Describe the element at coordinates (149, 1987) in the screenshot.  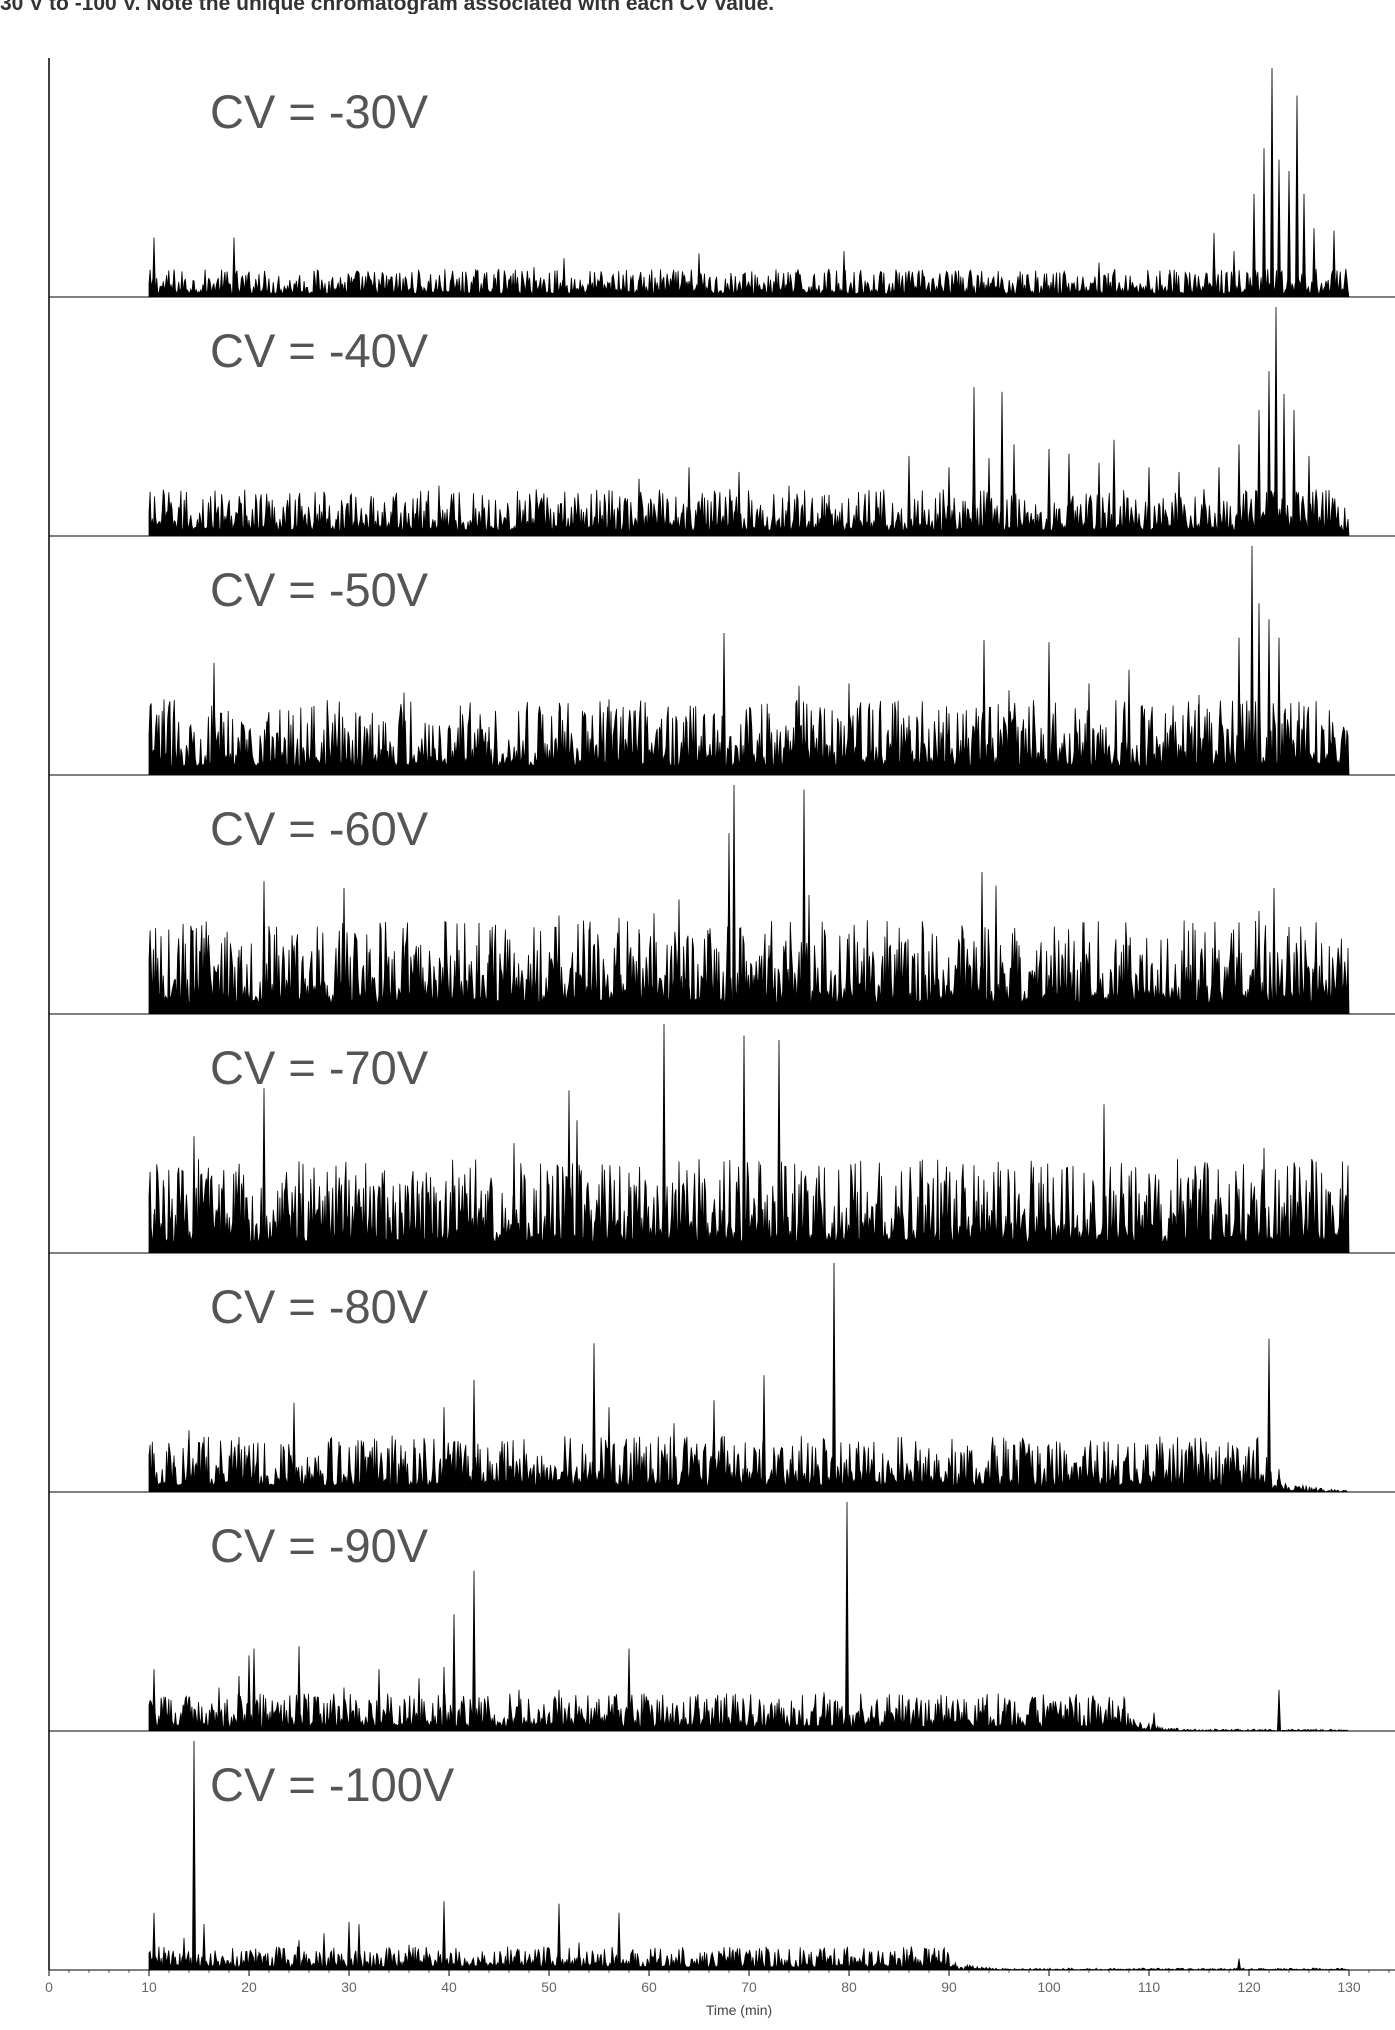
I see `x-tick-label: 10` at that location.